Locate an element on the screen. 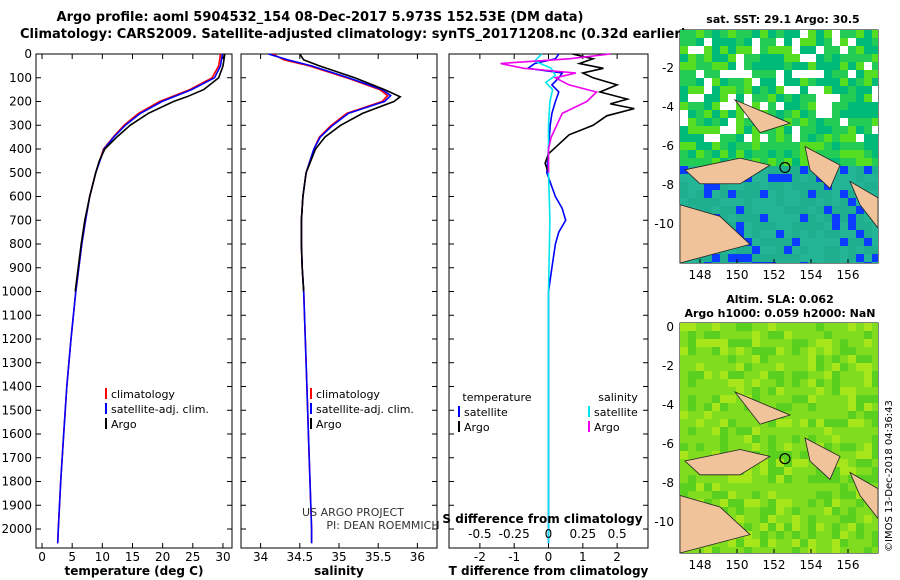 The width and height of the screenshot is (900, 580). annotation-pi: PI: DEAN ROEMMICH is located at coordinates (382, 525).